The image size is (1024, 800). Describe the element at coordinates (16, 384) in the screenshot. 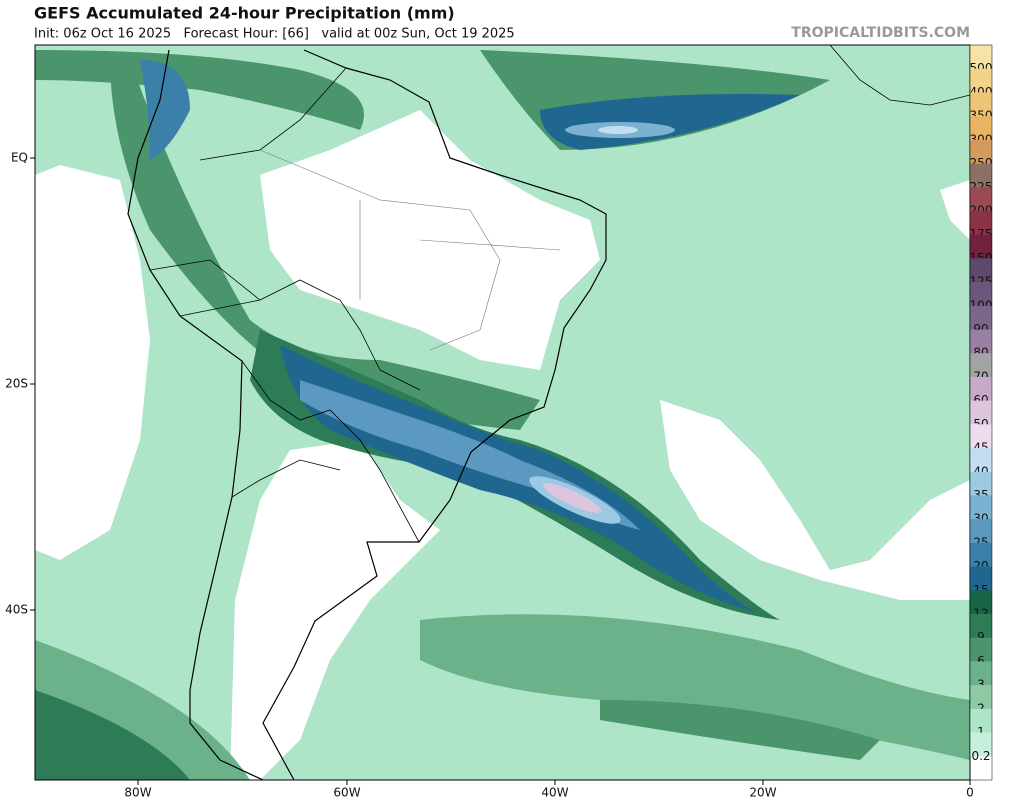

I see `lat-label: 20S` at that location.